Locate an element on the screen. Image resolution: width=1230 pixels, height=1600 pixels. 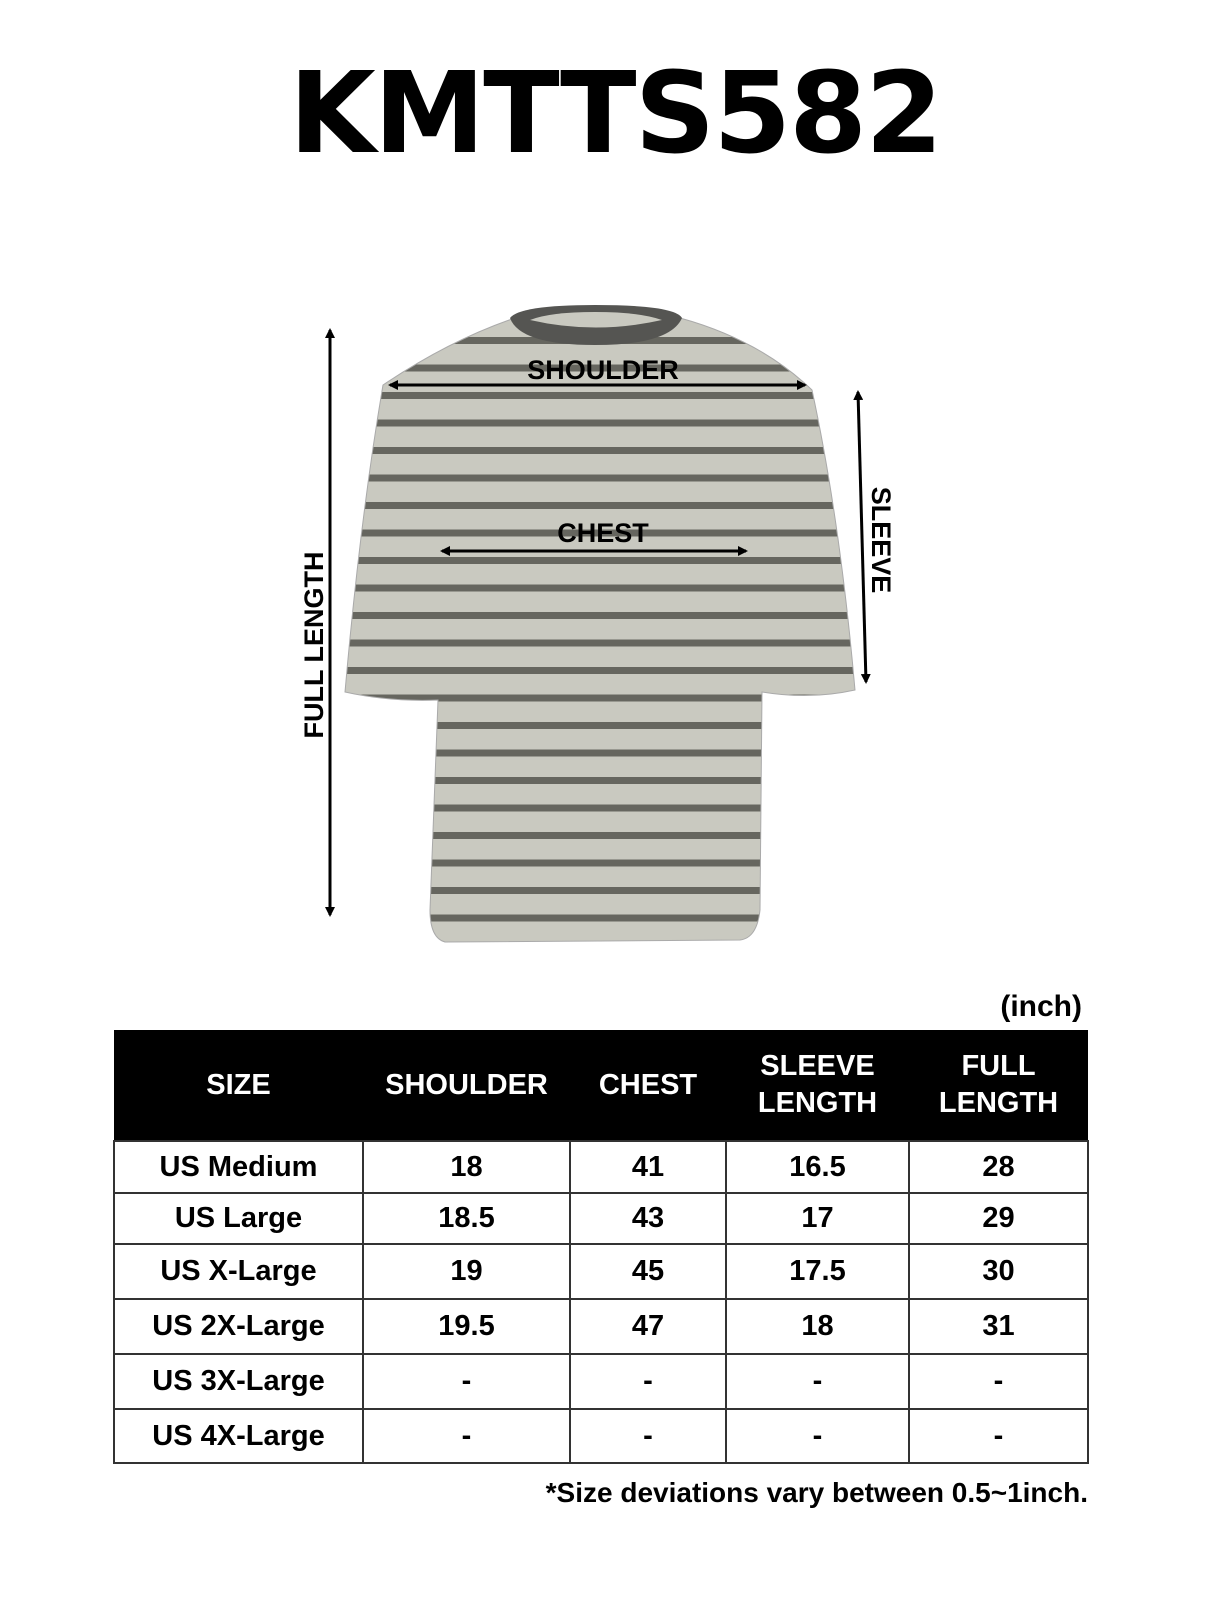
full-length-label: FULL LENGTH is located at coordinates (314, 645).